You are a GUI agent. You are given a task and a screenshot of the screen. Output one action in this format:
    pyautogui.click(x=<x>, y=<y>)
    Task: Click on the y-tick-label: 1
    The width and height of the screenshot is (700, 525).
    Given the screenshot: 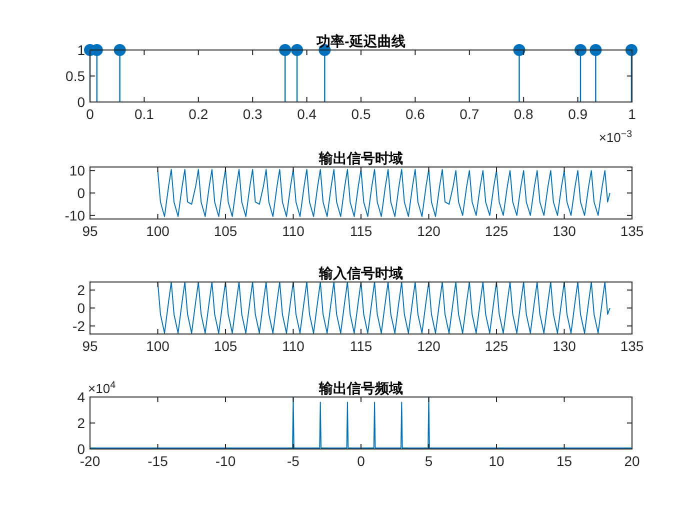 What is the action you would take?
    pyautogui.click(x=81, y=50)
    